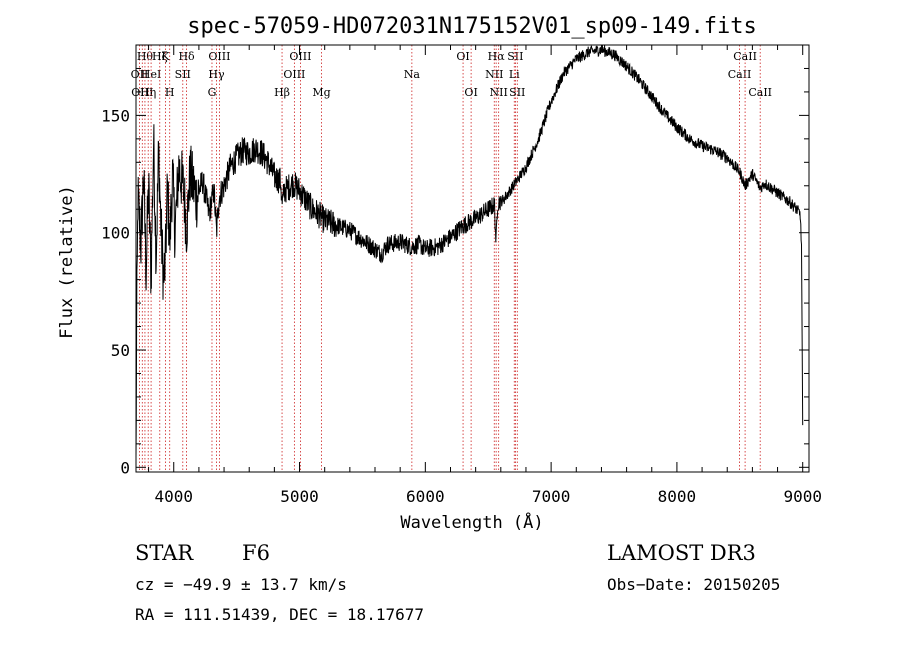 This screenshot has height=649, width=900. I want to click on object-class: STAR, so click(164, 553).